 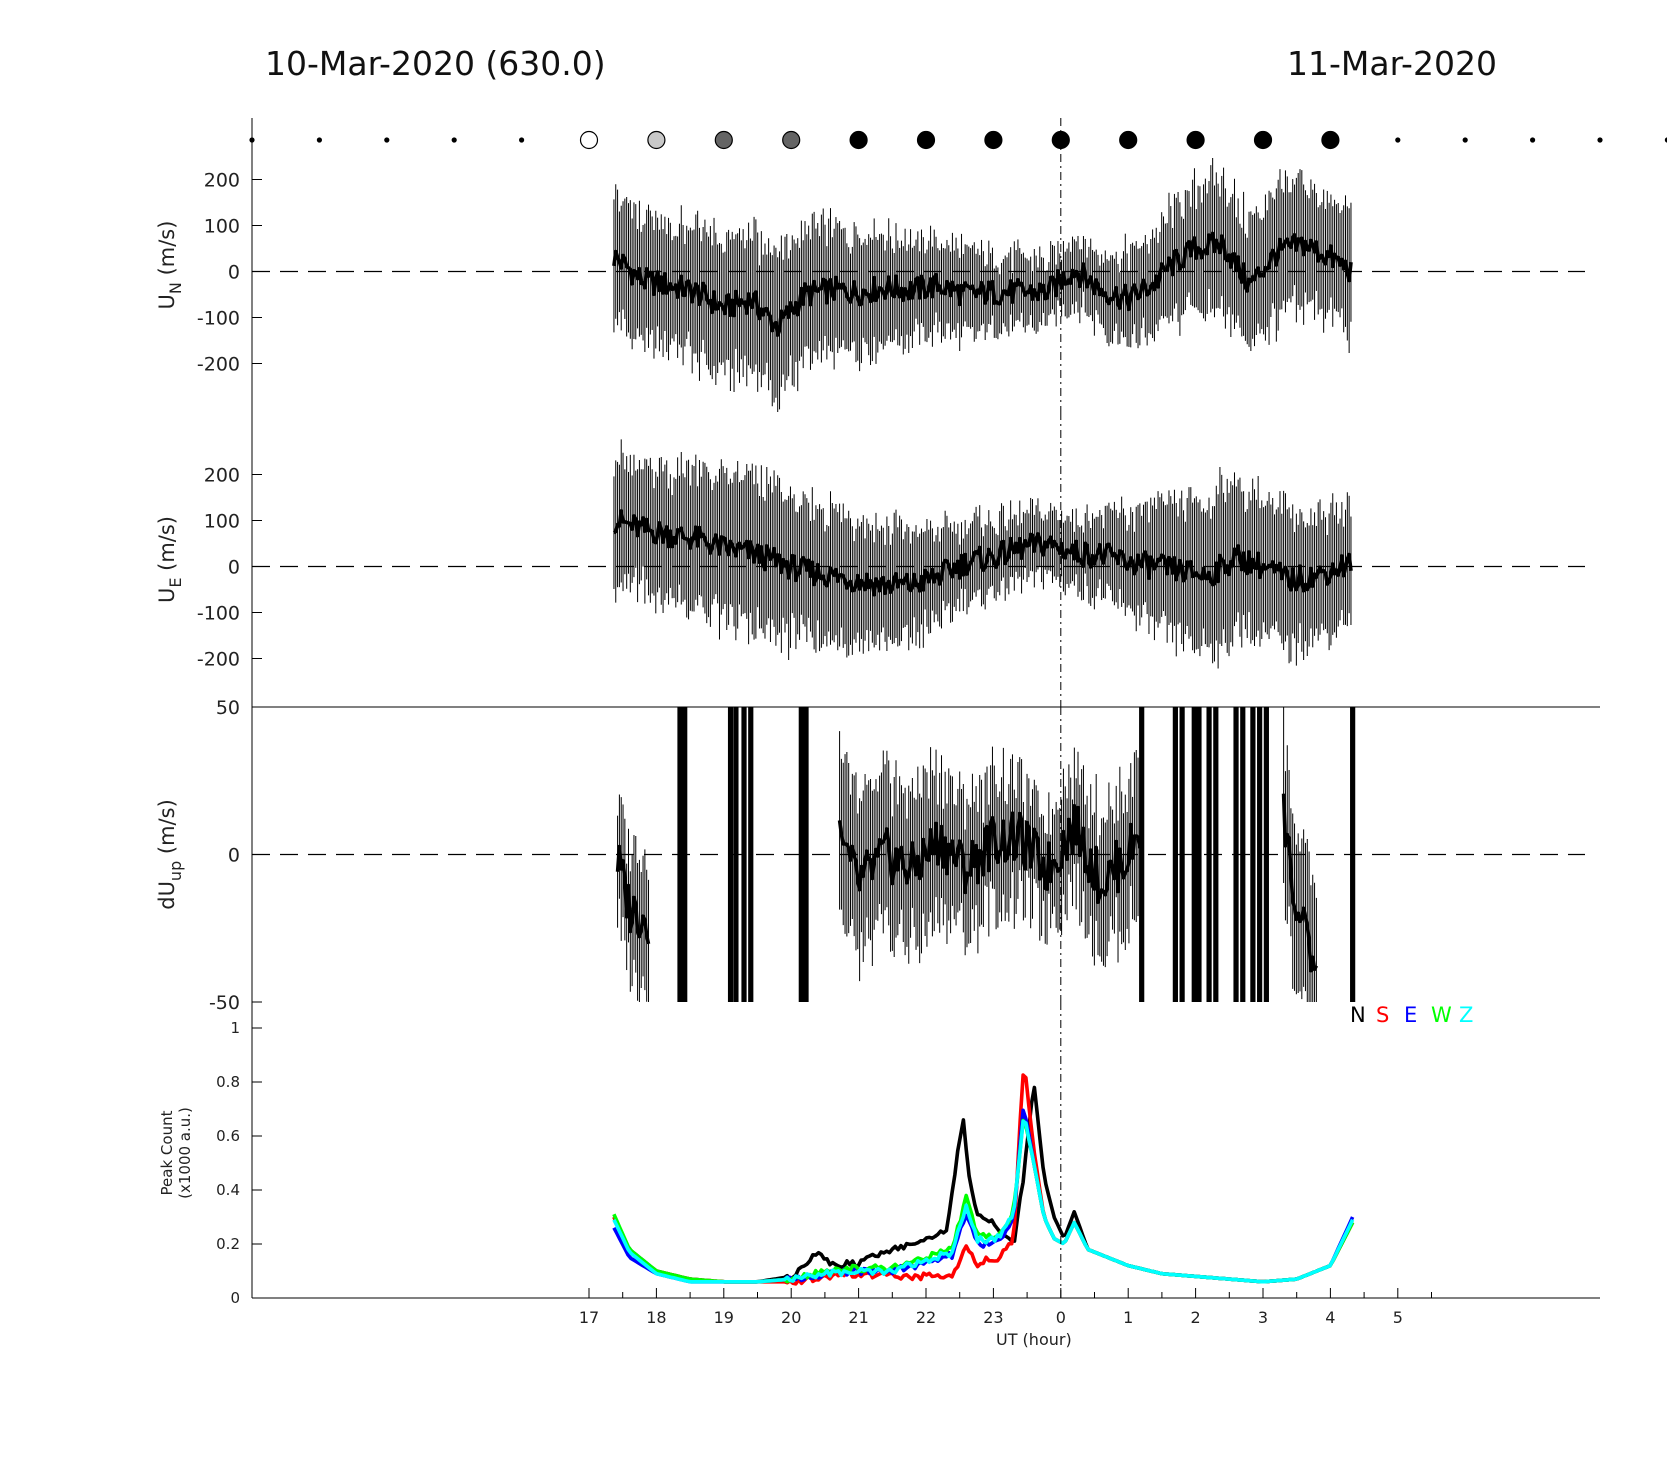 I want to click on y-tick-label: 0.6, so click(x=228, y=1136).